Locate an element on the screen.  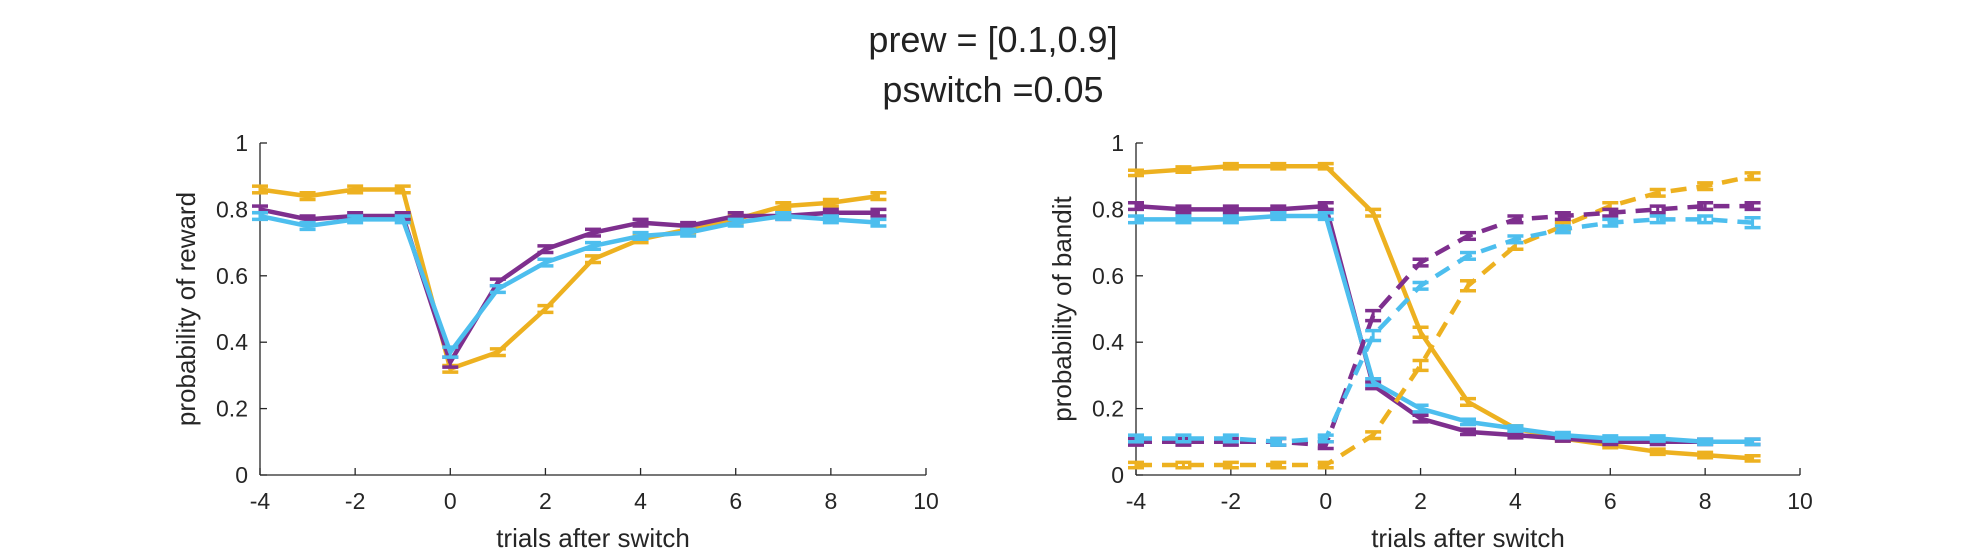
reward-x-tick-label: 8 is located at coordinates (830, 501).